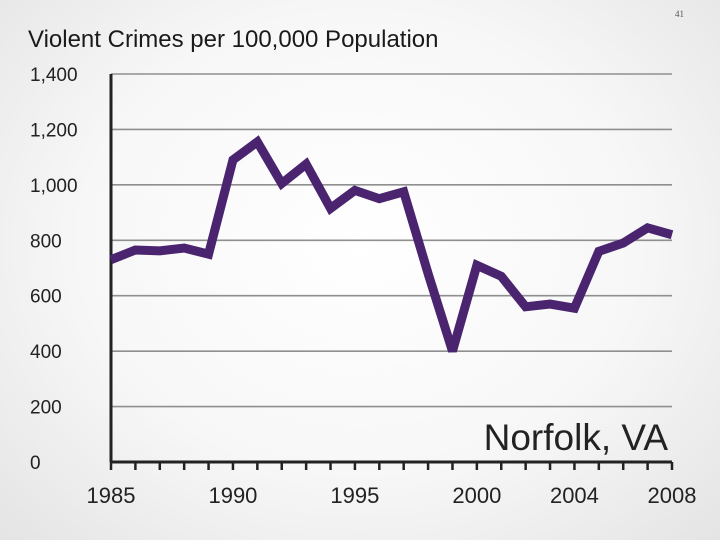  Describe the element at coordinates (111, 495) in the screenshot. I see `x-tick-label: 1985` at that location.